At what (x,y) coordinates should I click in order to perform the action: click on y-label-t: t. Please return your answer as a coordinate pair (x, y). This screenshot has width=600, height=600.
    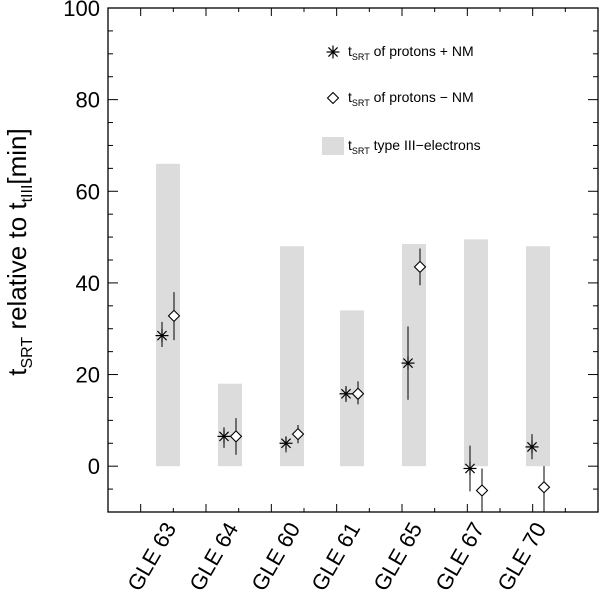
    Looking at the image, I should click on (17, 372).